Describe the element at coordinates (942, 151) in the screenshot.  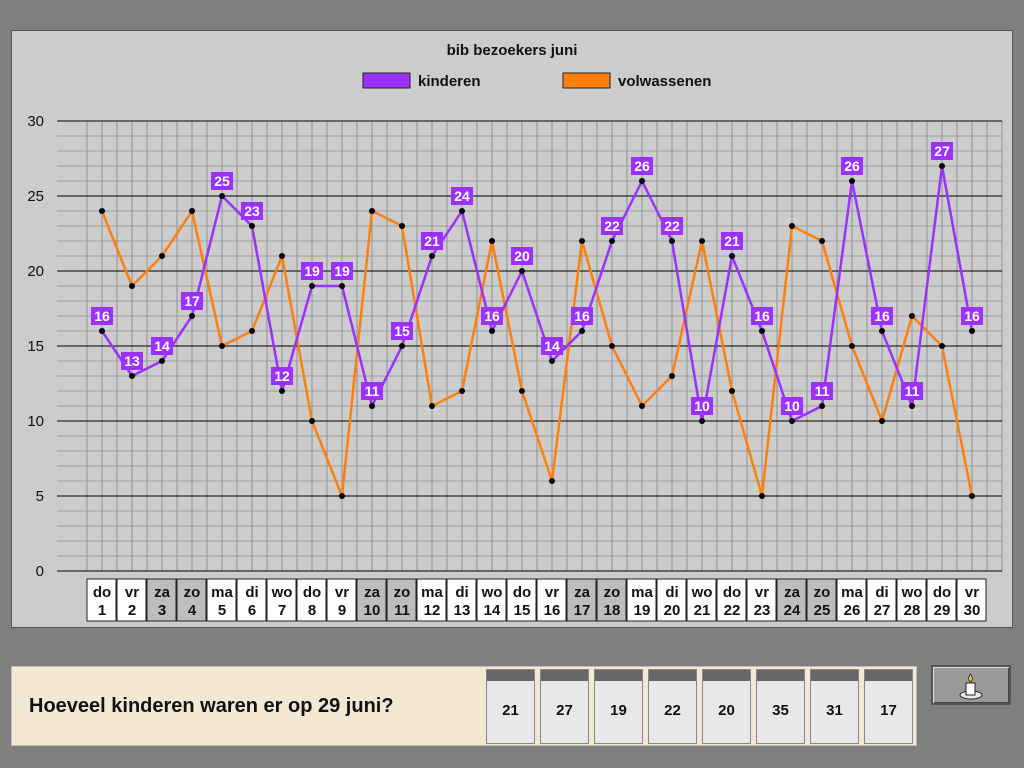
I see `data-label: 27` at that location.